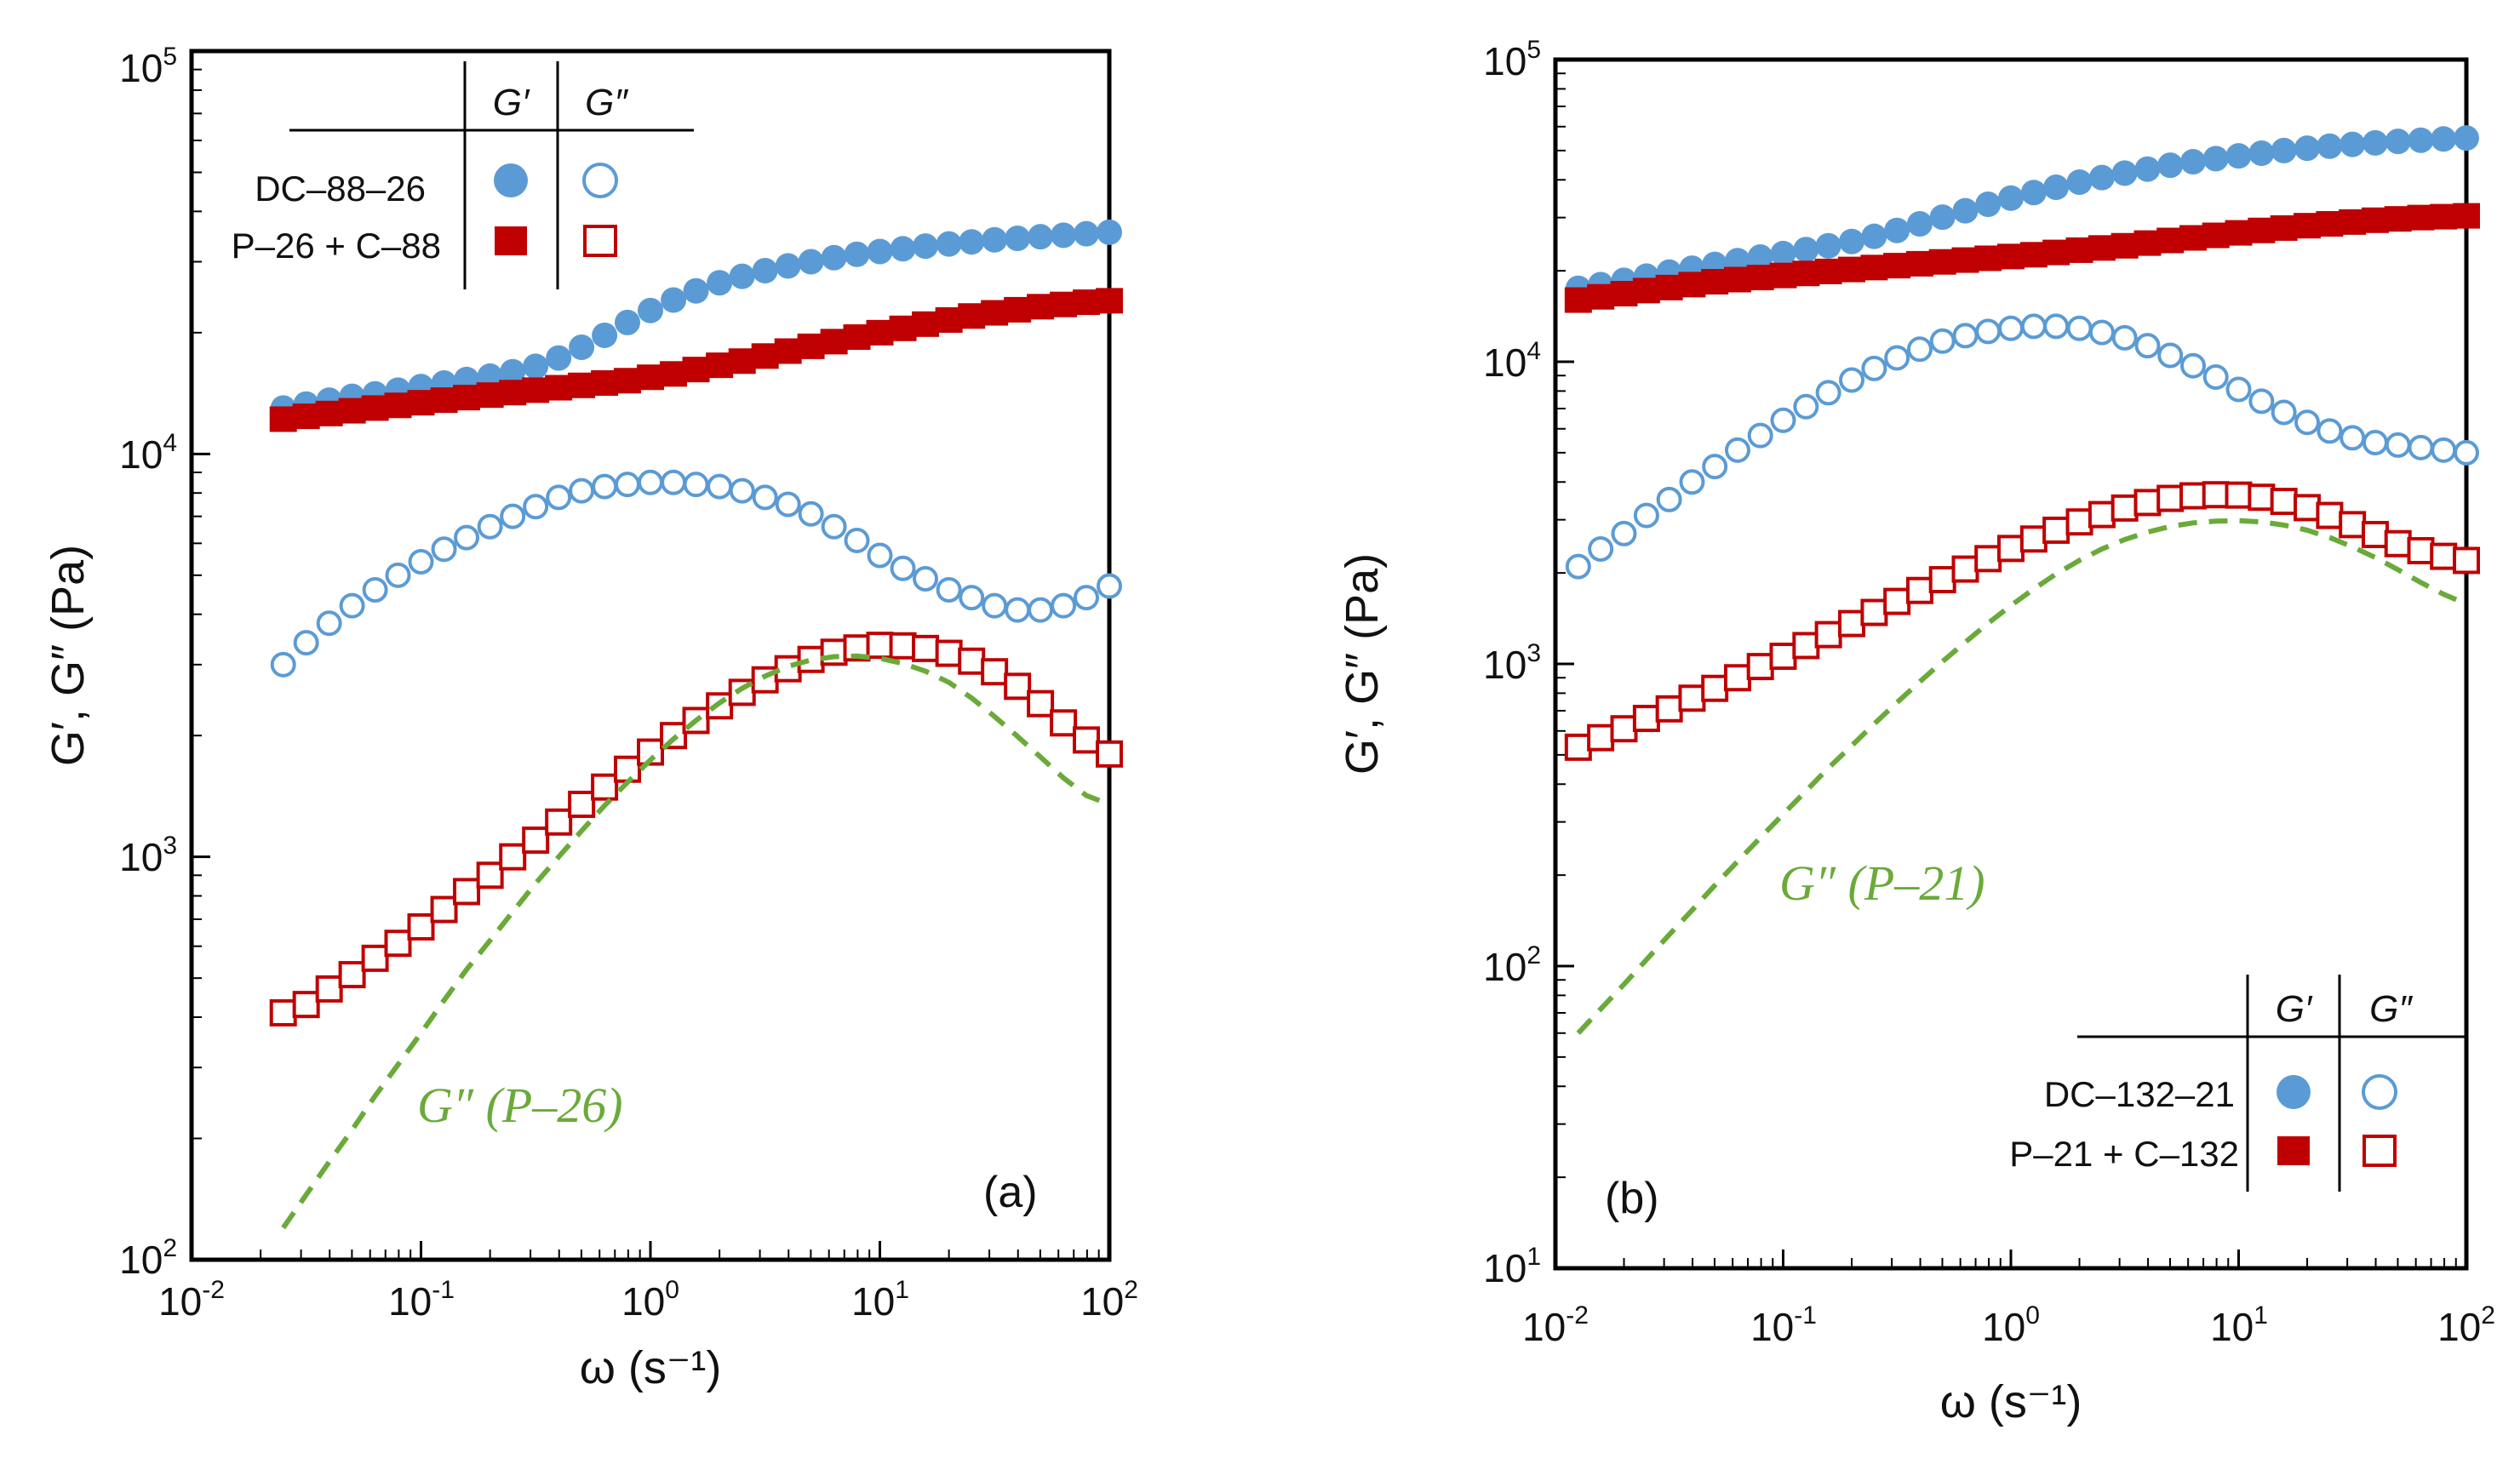  Describe the element at coordinates (1882, 883) in the screenshot. I see `panel-b-reference-label: G″ (P–21)` at that location.